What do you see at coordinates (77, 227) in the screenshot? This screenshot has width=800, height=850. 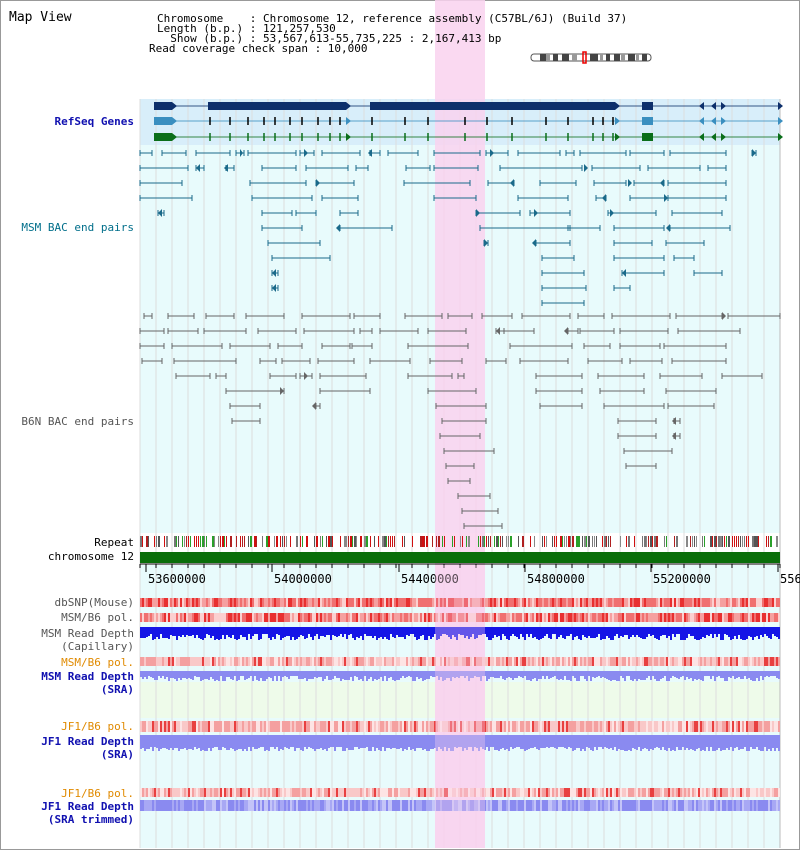 I see `track-label-msm-bac: MSM BAC end pairs` at bounding box center [77, 227].